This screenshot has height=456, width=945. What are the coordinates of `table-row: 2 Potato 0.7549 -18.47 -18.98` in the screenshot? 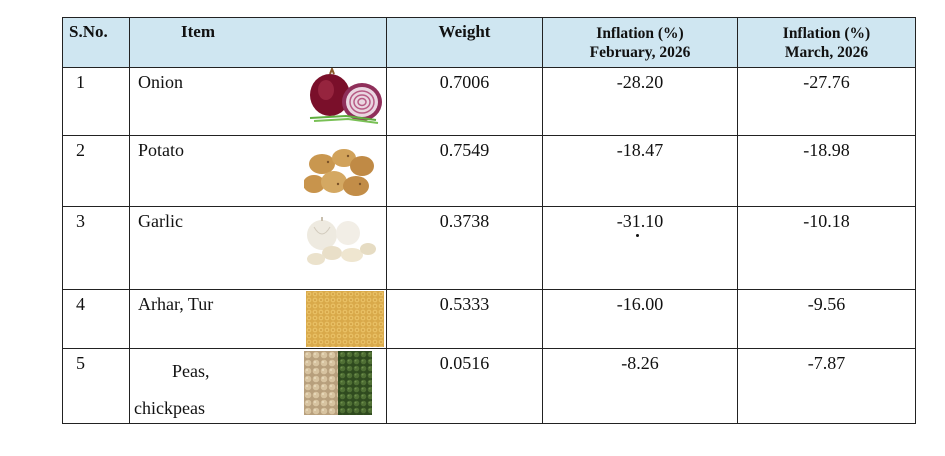 It's located at (489, 171).